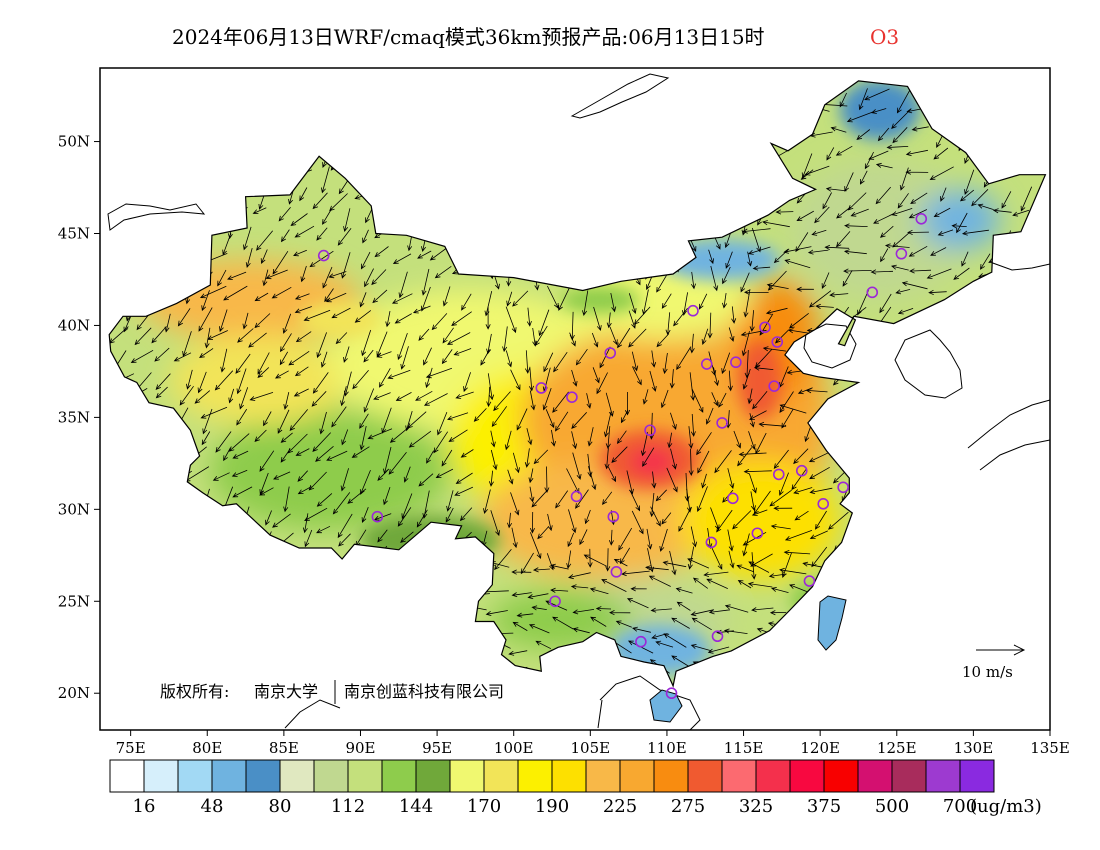 This screenshot has height=850, width=1100. Describe the element at coordinates (897, 748) in the screenshot. I see `lon-tick-label: 125E` at that location.